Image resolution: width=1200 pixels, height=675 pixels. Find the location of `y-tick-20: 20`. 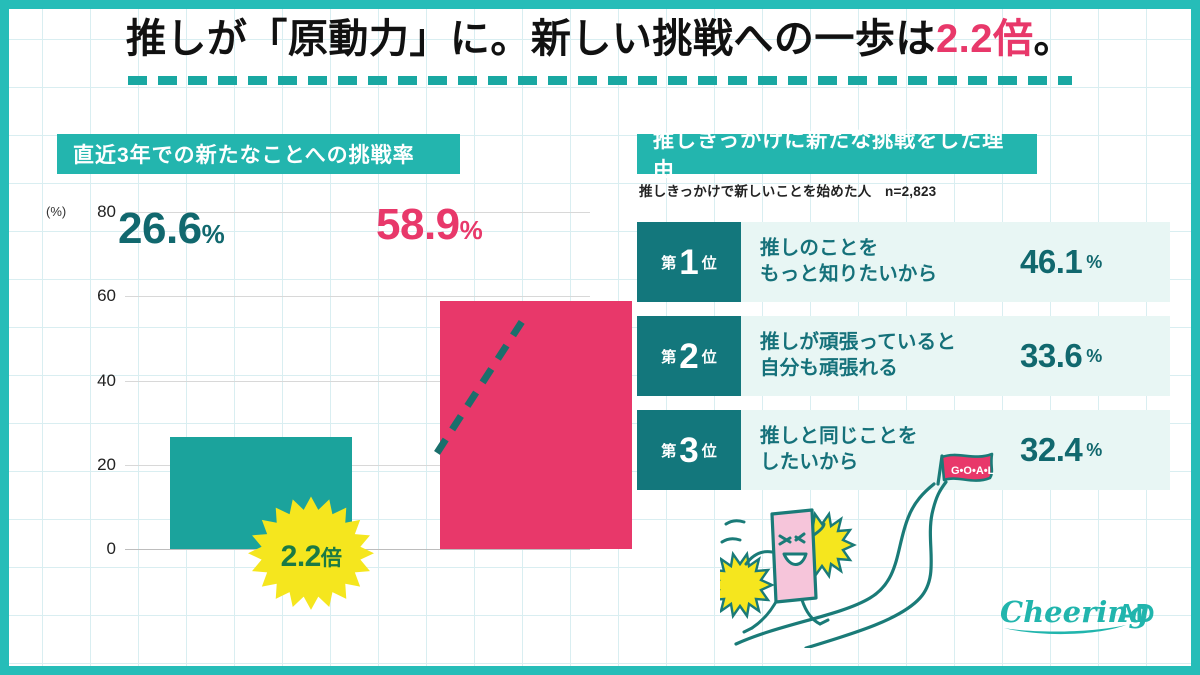

y-tick-20: 20 is located at coordinates (106, 464).